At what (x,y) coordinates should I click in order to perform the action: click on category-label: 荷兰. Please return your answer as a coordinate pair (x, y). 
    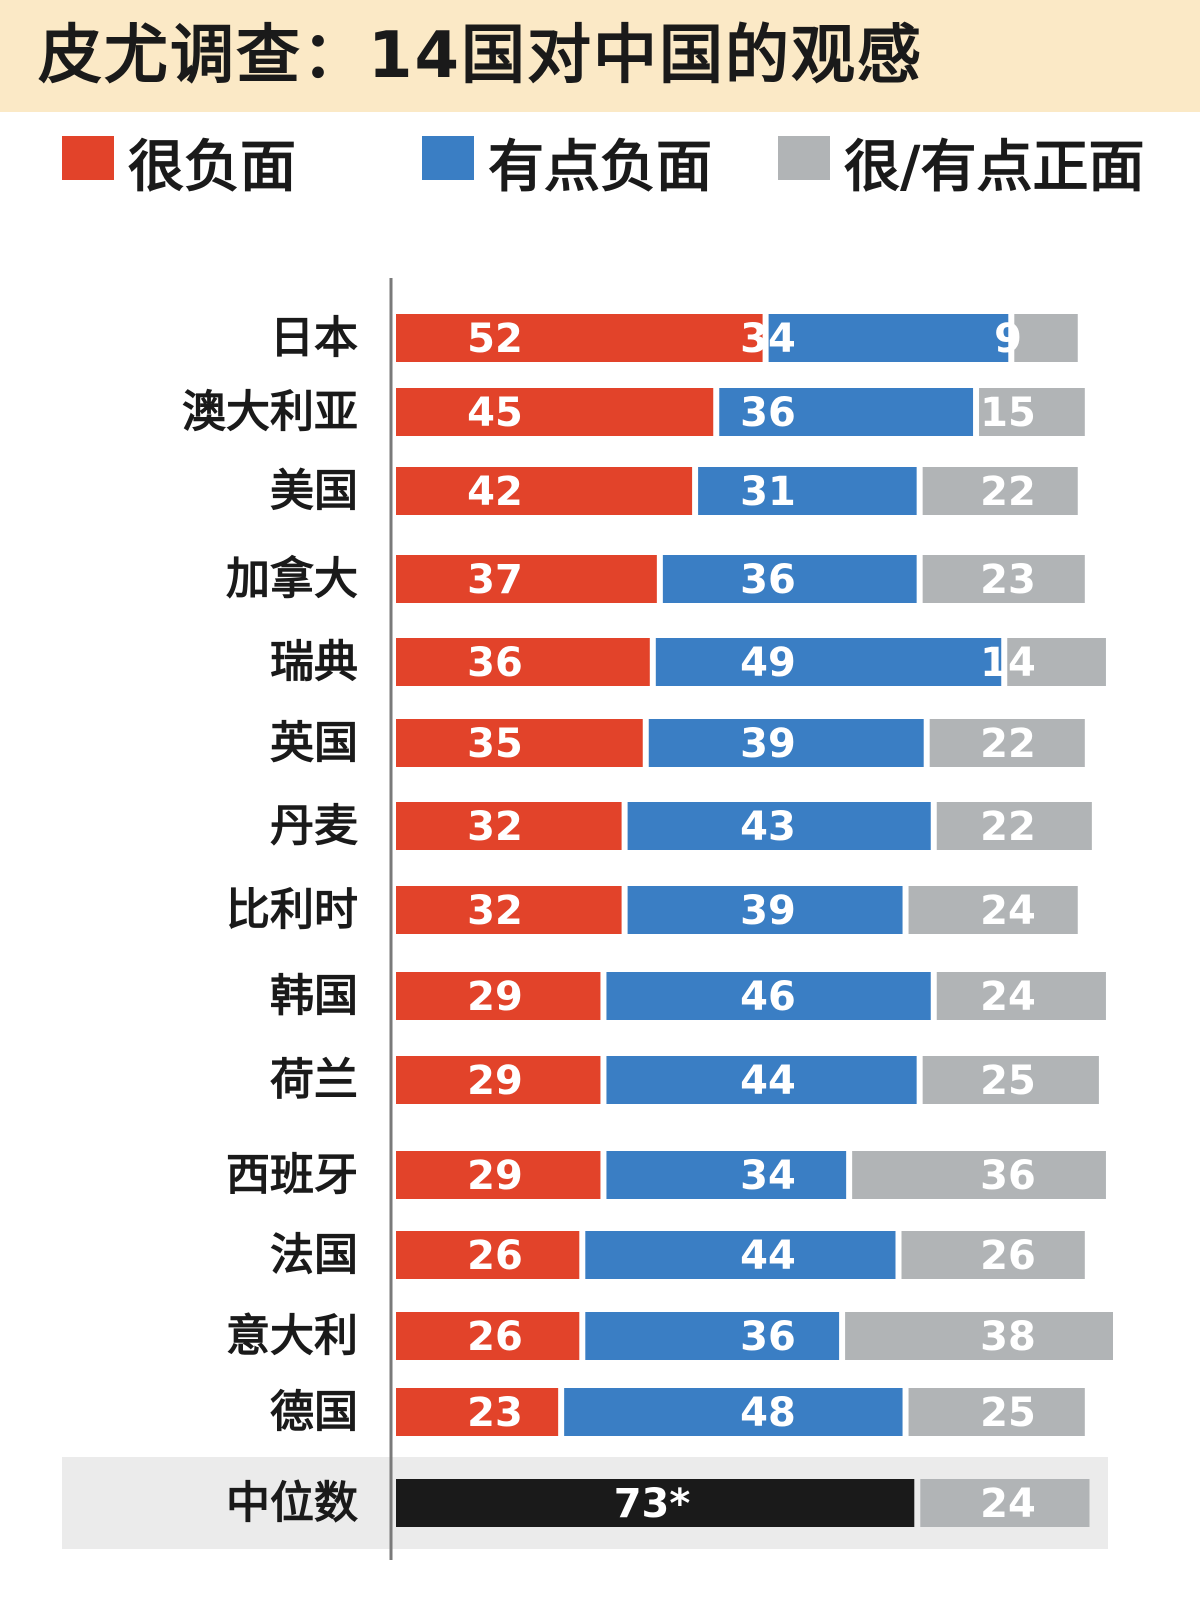
    Looking at the image, I should click on (314, 1080).